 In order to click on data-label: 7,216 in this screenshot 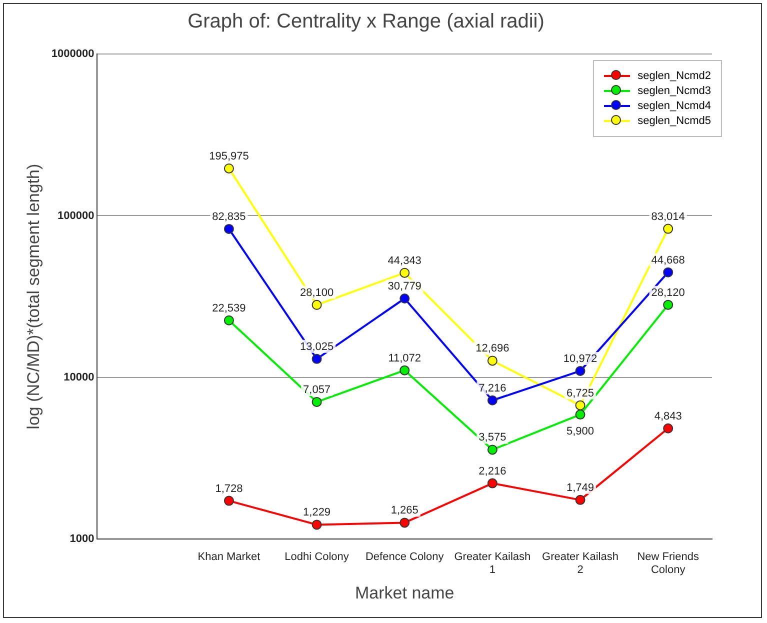, I will do `click(492, 388)`.